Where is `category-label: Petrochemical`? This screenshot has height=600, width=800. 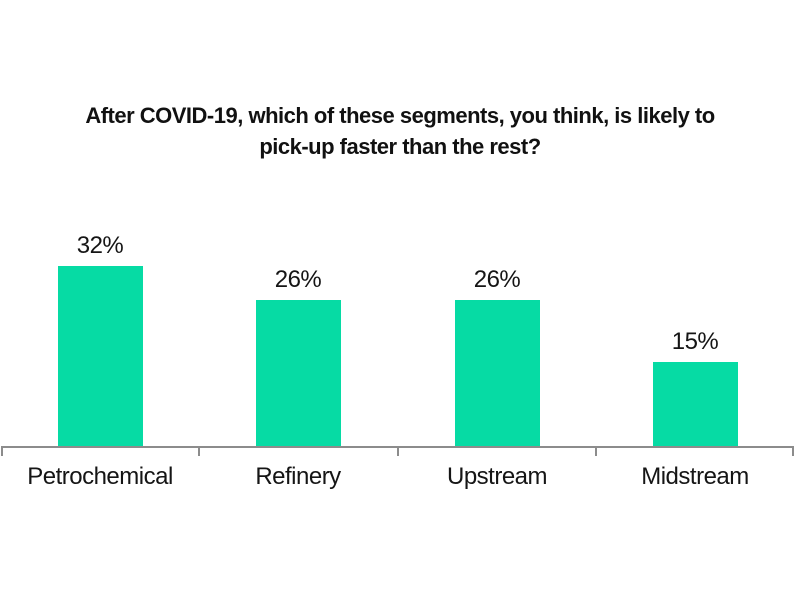 category-label: Petrochemical is located at coordinates (100, 476).